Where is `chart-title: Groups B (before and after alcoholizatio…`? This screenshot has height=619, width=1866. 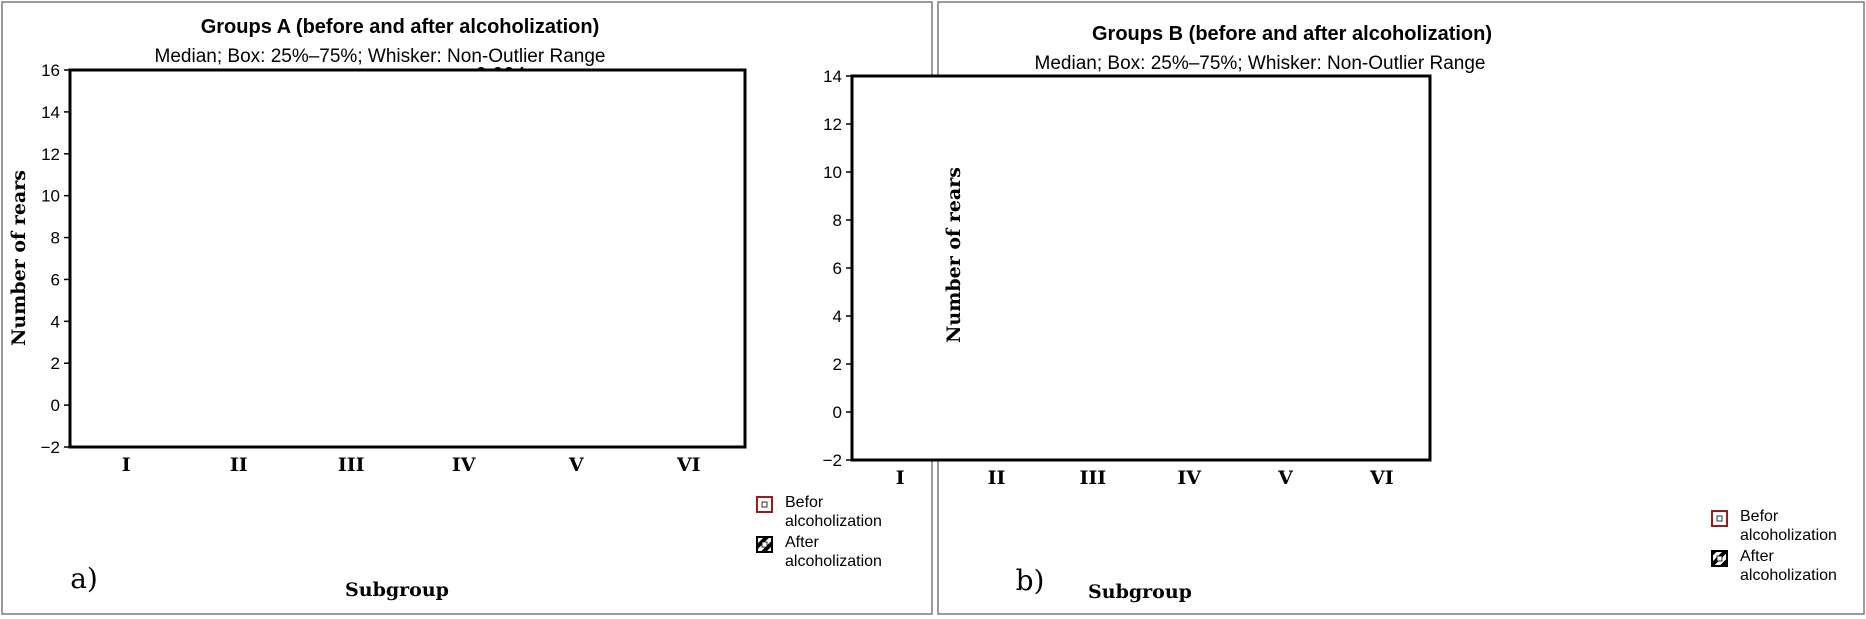 chart-title: Groups B (before and after alcoholizatio… is located at coordinates (1292, 34).